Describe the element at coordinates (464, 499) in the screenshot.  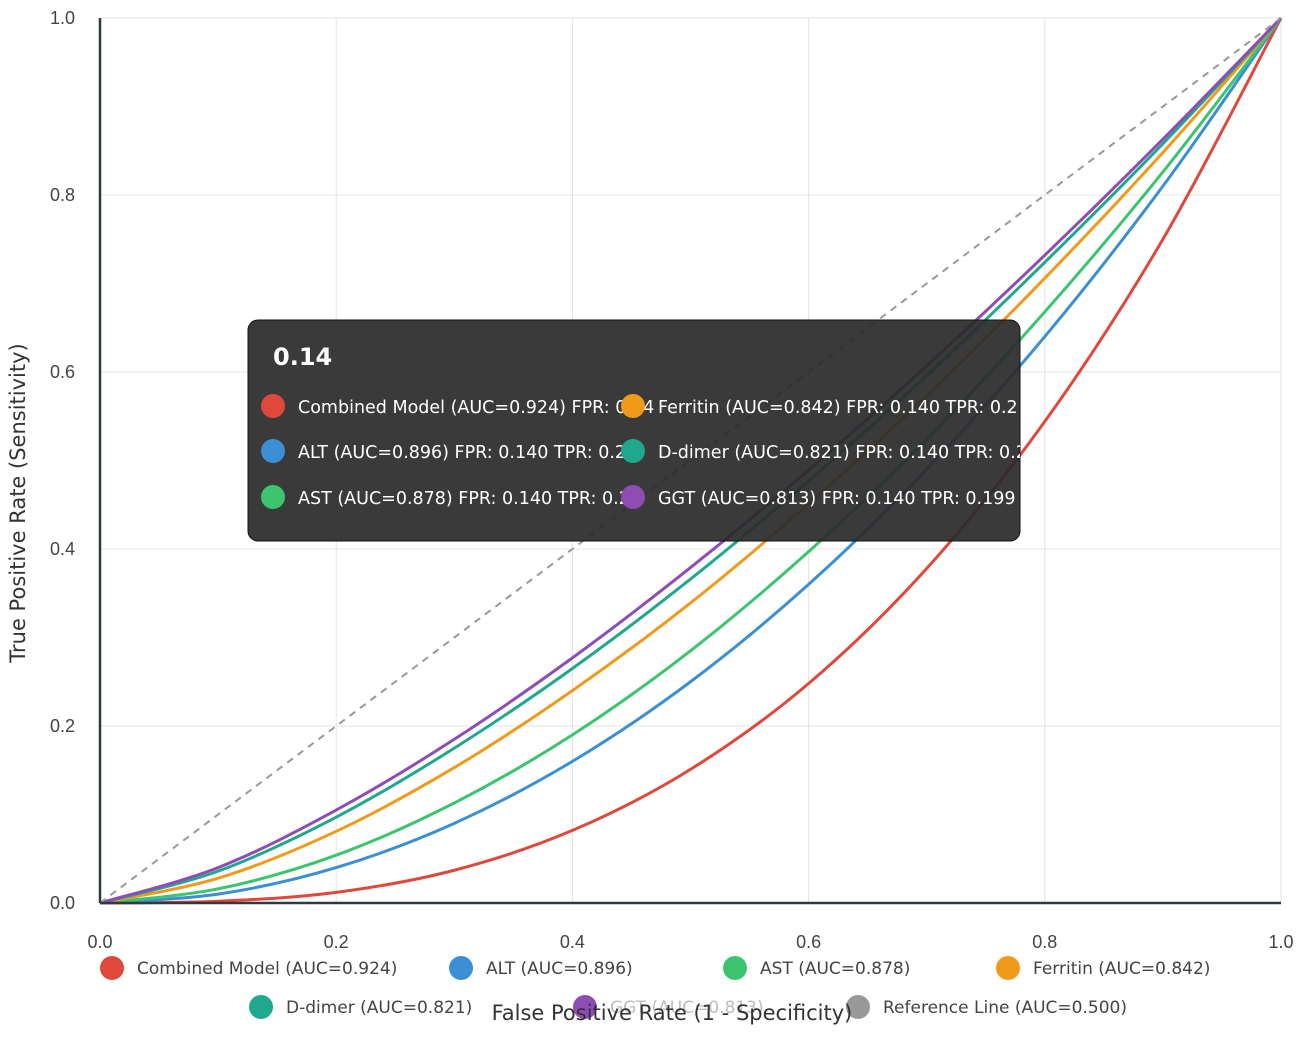
I see `tooltip-entry-label: AST (AUC=0.878) FPR: 0.140 TPR: 0.2` at that location.